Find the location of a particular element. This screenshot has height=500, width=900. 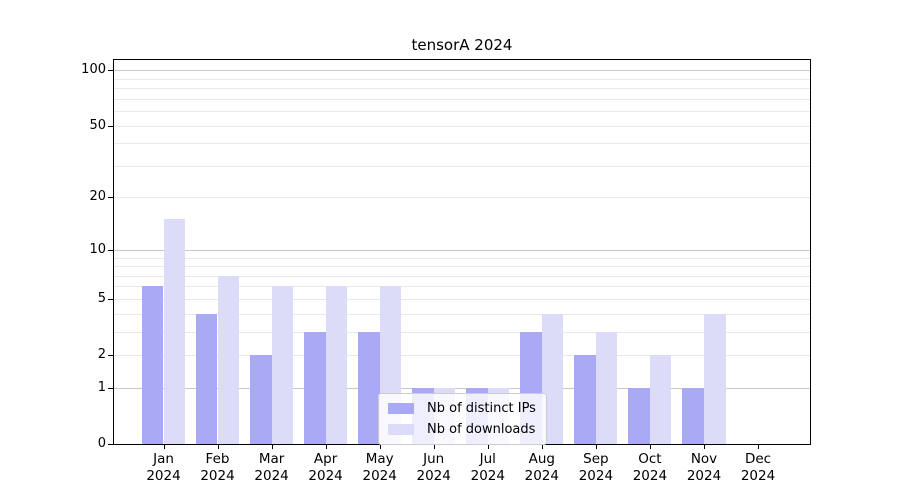

bar-nb-of-distinct-ips-sep is located at coordinates (585, 399).